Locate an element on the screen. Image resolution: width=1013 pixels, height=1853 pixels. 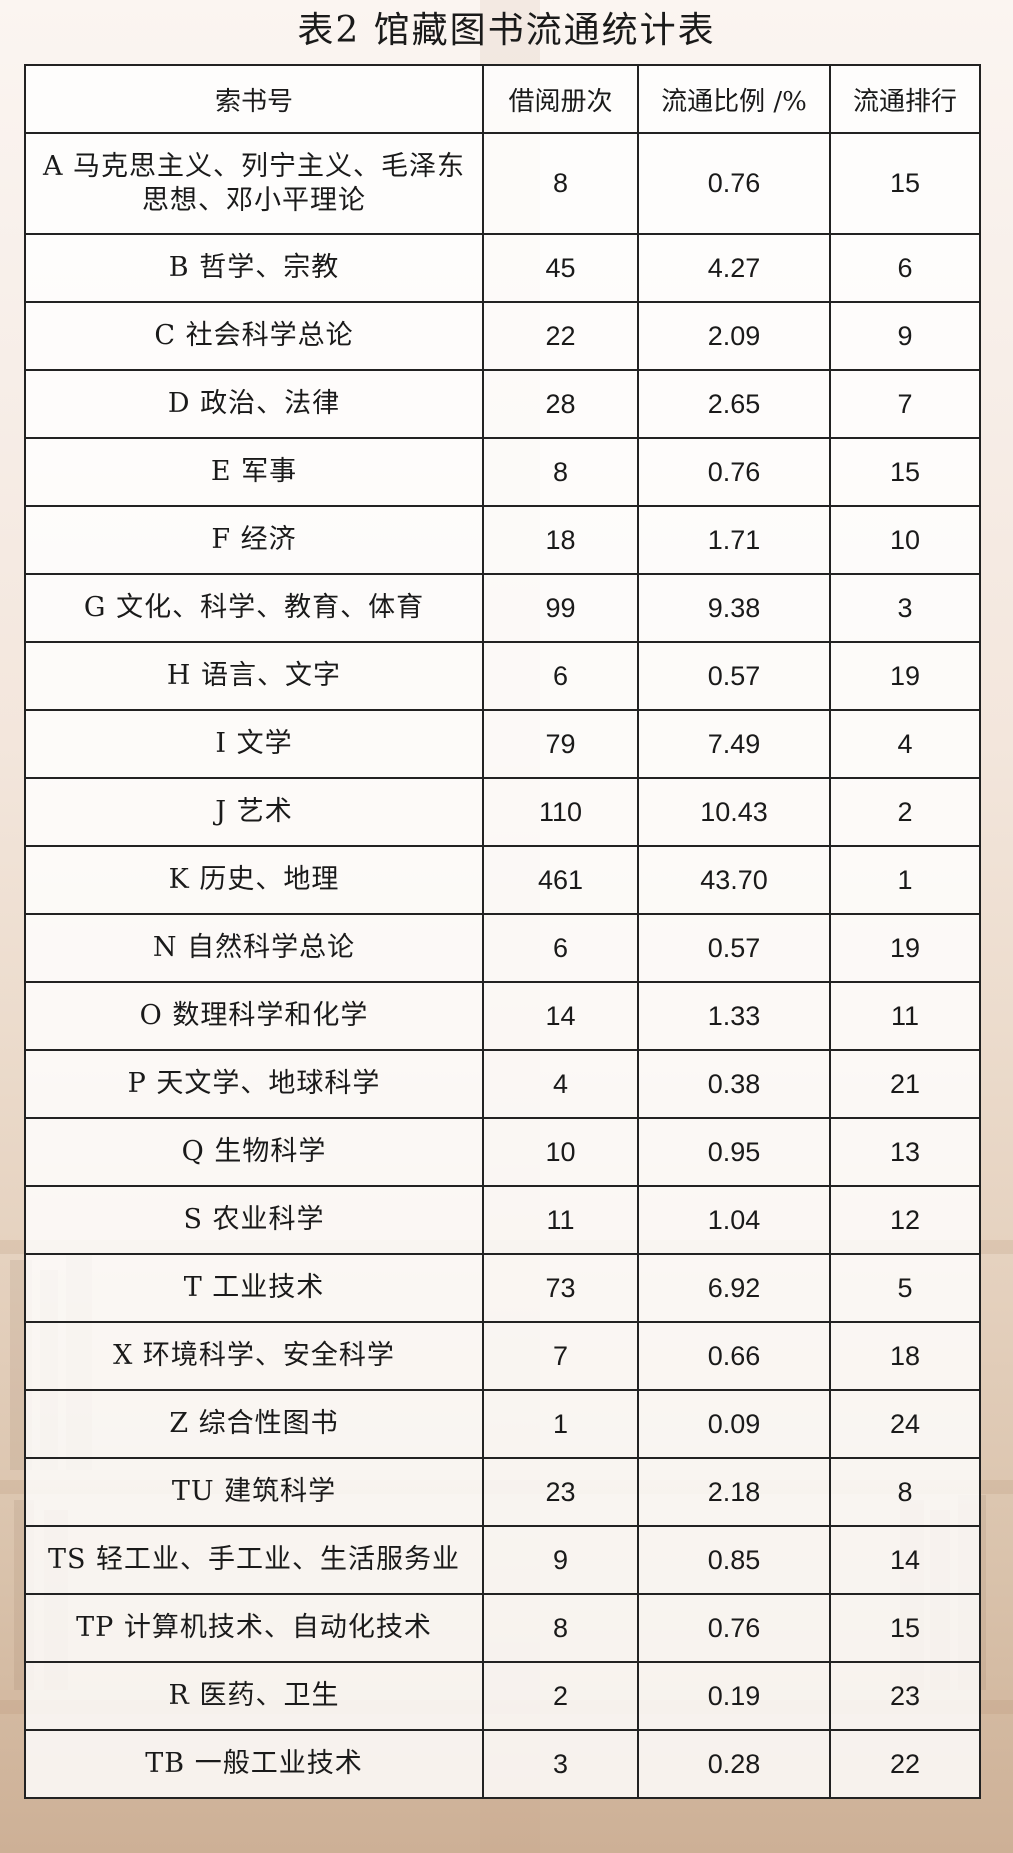
cell-category: N 自然科学总论 is located at coordinates (254, 948).